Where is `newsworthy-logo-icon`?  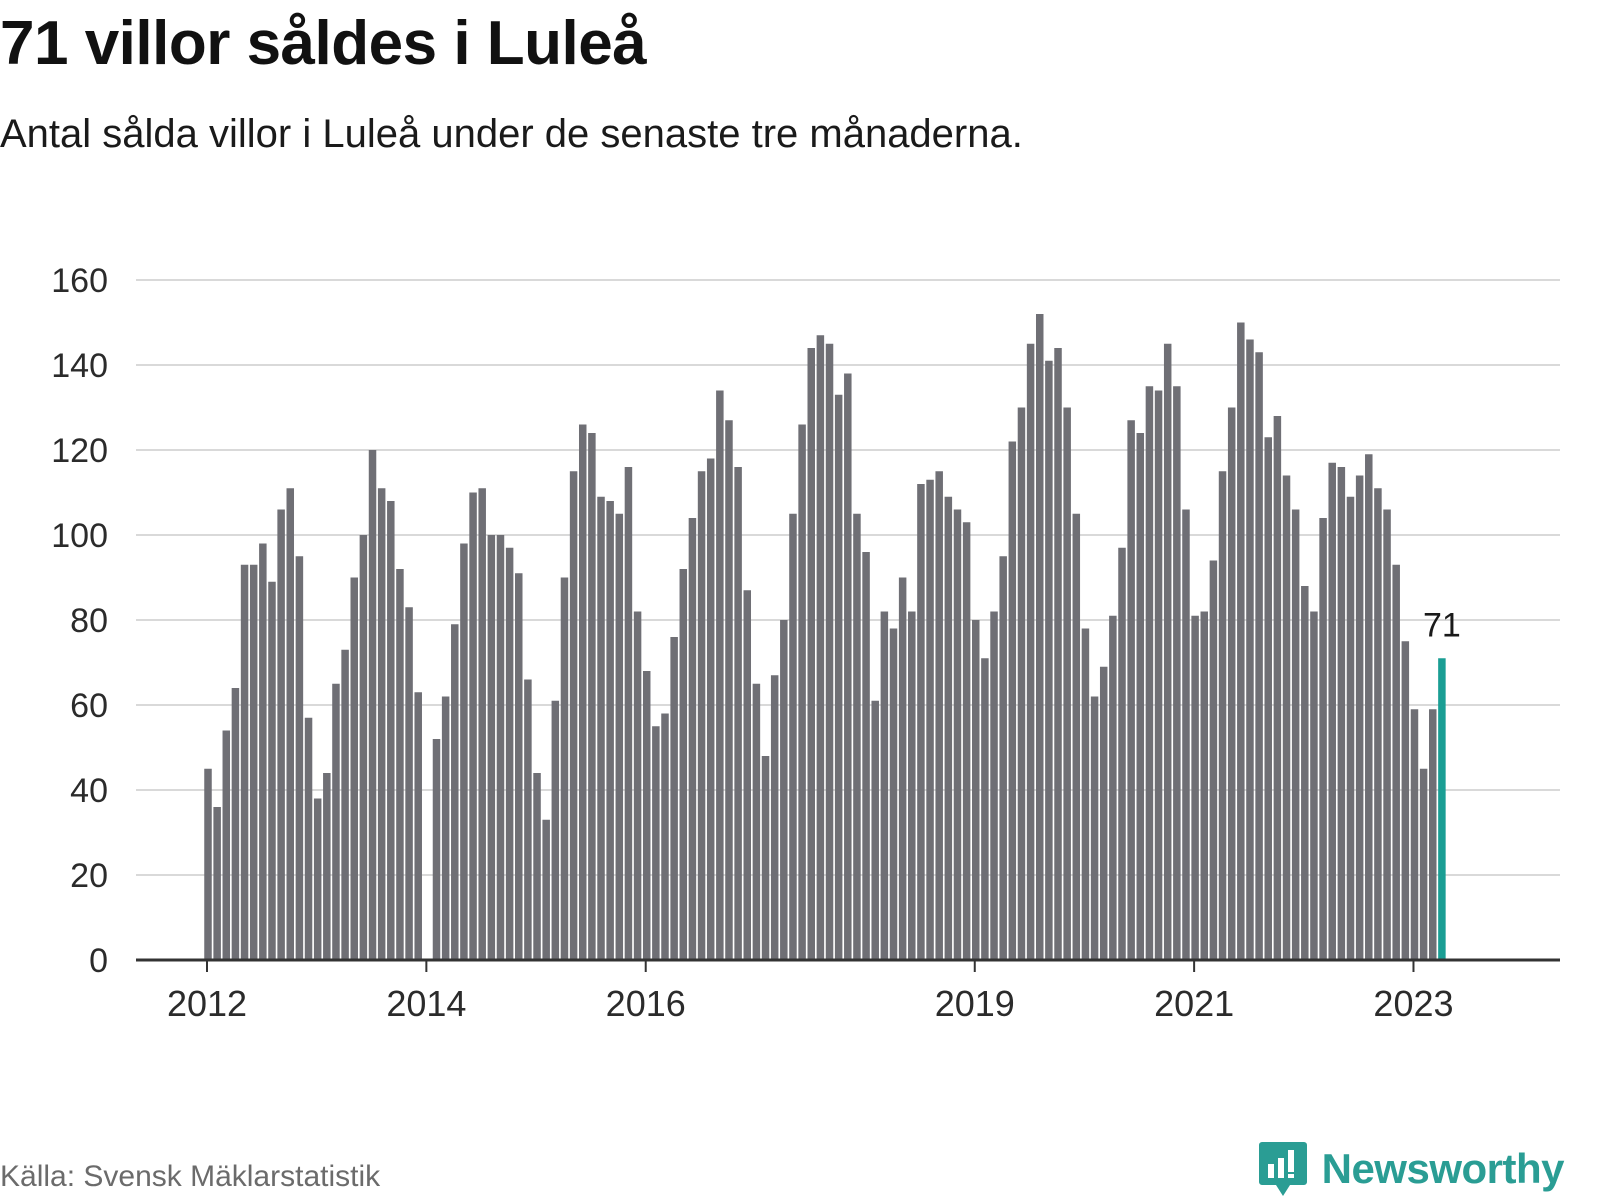
newsworthy-logo-icon is located at coordinates (1282, 1169).